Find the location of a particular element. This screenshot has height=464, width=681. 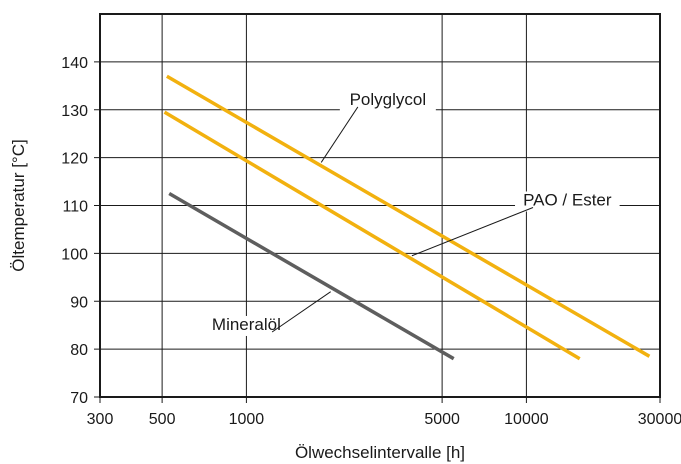

x-tick-label: 300 is located at coordinates (100, 419).